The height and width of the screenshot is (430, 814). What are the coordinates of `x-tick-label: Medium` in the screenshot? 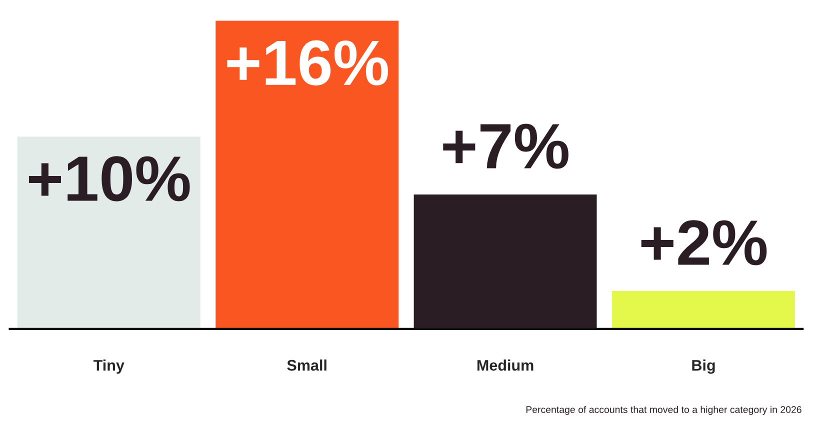 It's located at (505, 365).